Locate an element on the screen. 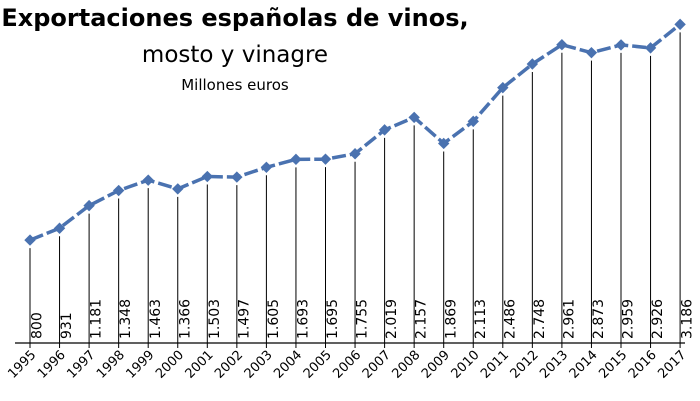 This screenshot has height=401, width=700. x-tick-label: 2013 is located at coordinates (554, 365).